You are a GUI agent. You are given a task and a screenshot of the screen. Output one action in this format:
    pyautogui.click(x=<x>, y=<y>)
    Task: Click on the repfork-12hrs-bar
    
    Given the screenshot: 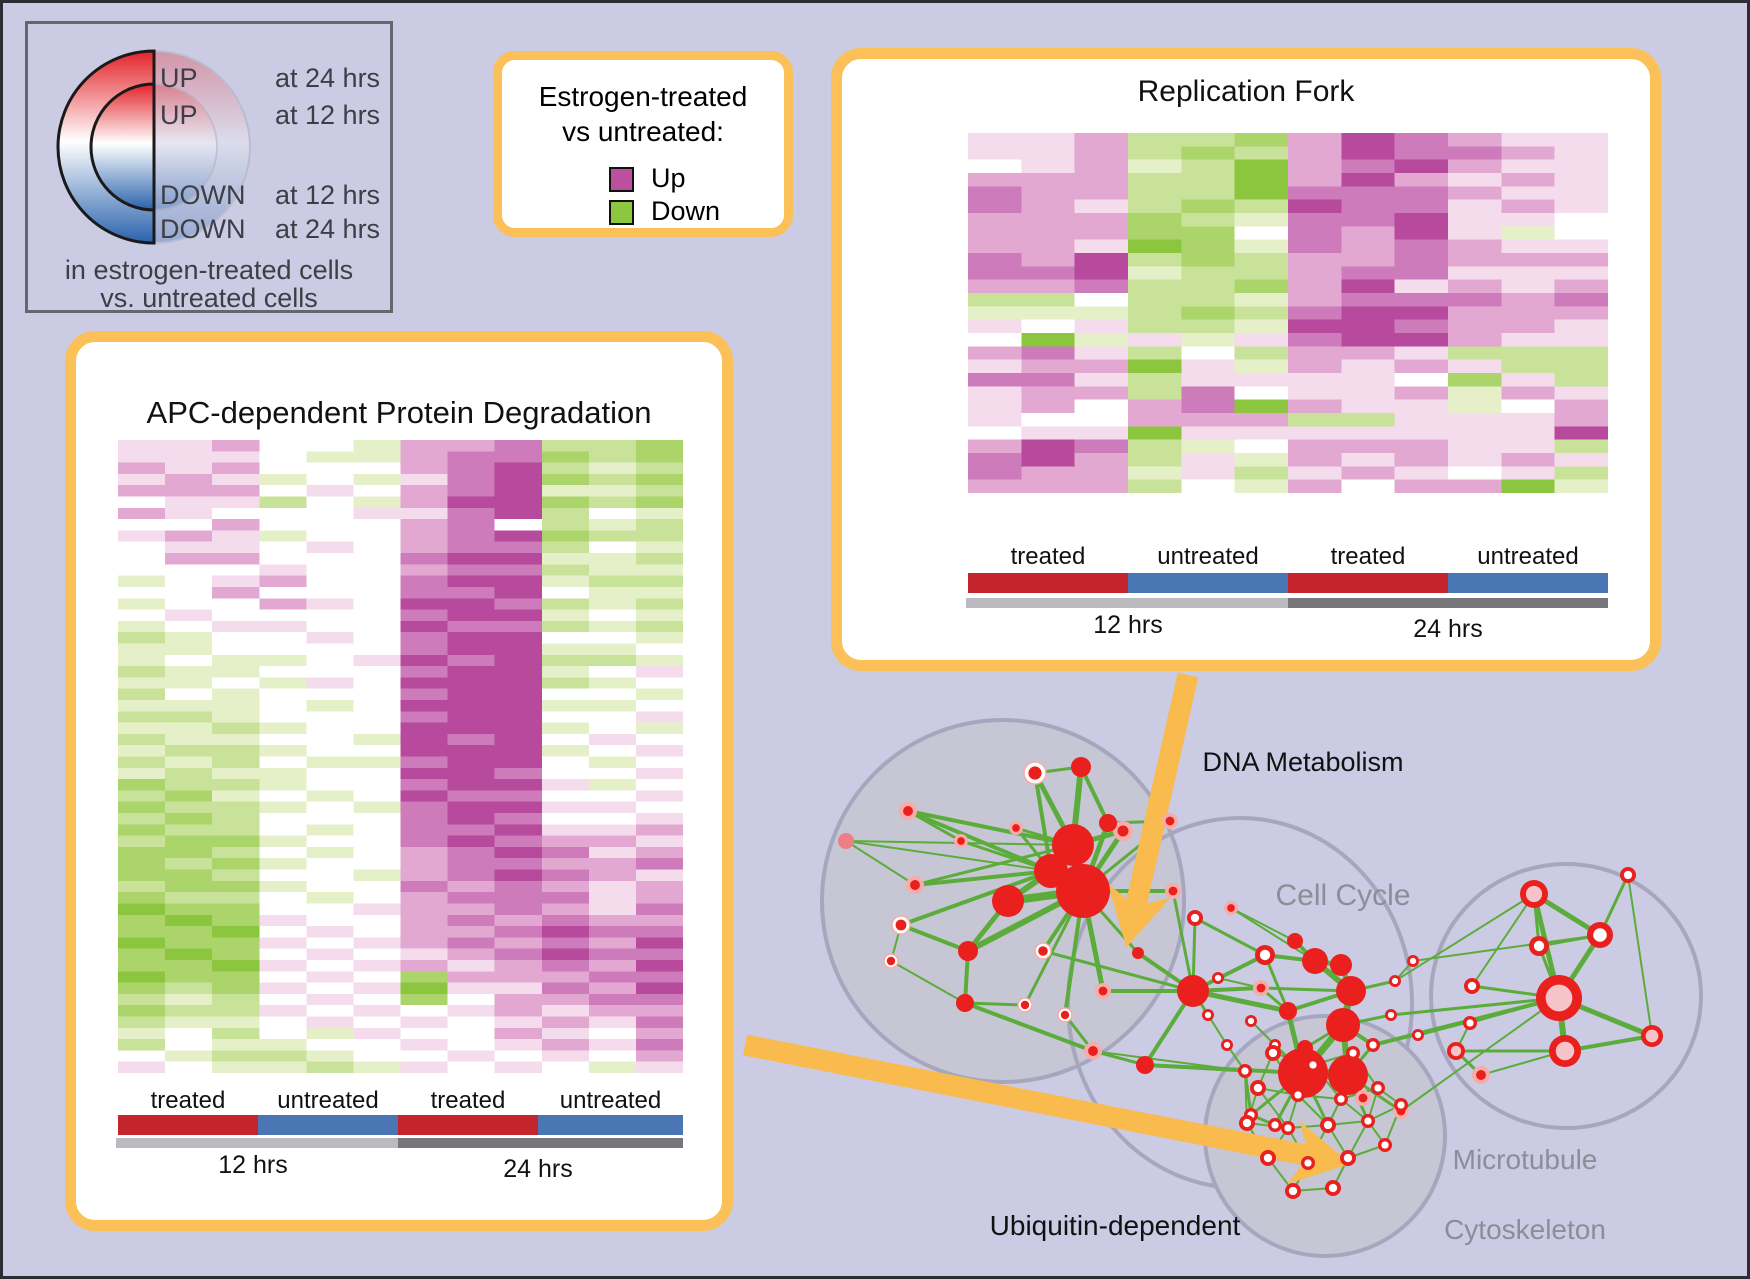 What is the action you would take?
    pyautogui.click(x=1127, y=603)
    